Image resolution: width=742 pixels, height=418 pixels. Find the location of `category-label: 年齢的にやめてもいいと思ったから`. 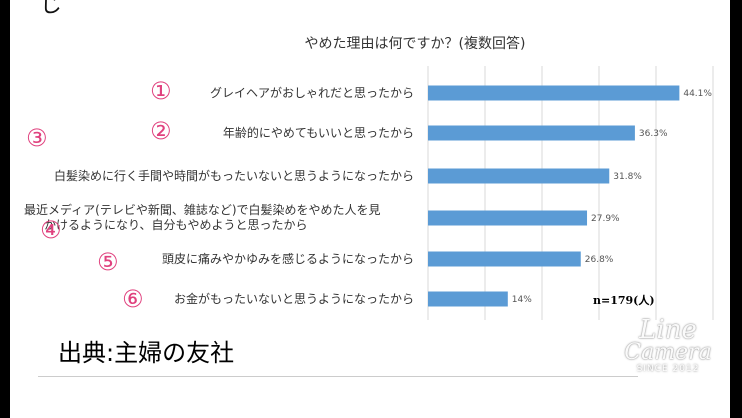

category-label: 年齢的にやめてもいいと思ったから is located at coordinates (219, 133).